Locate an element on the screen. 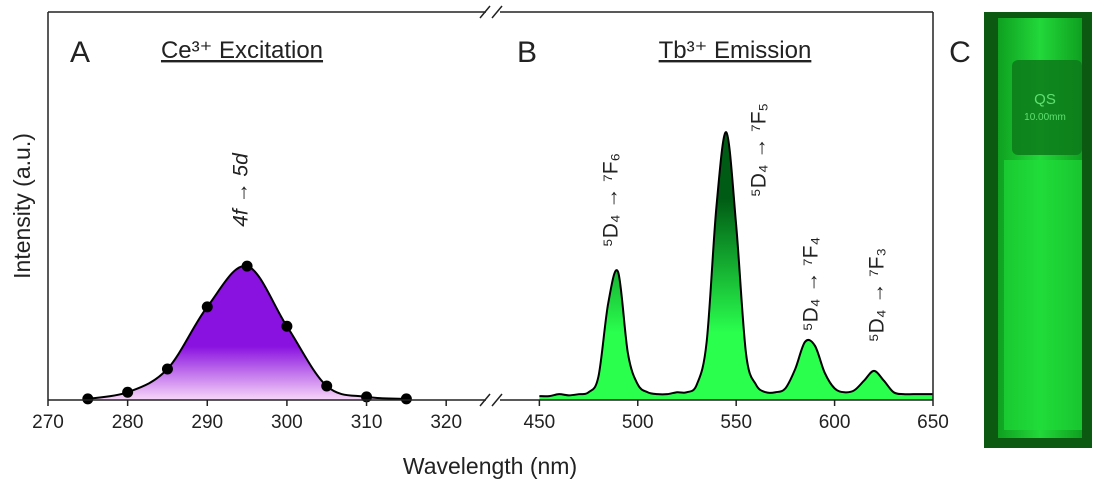 This screenshot has height=499, width=1106. annotation: ⁵D₄ → ⁷F₃ is located at coordinates (877, 295).